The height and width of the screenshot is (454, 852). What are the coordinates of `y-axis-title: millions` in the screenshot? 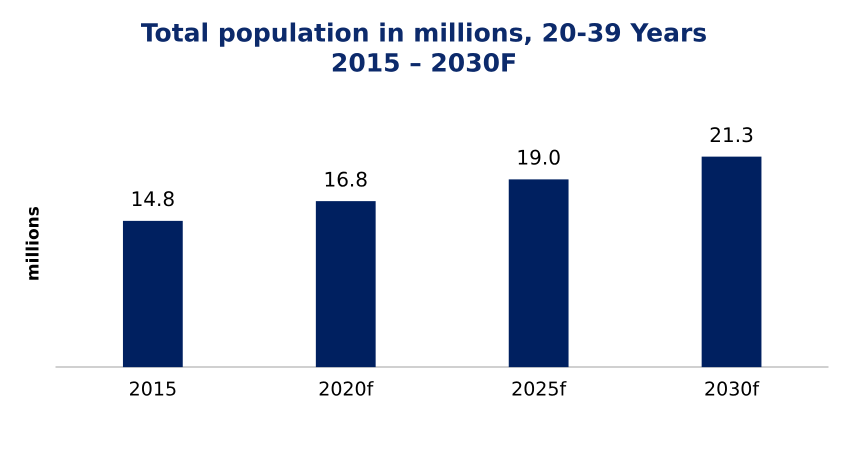 It's located at (34, 244).